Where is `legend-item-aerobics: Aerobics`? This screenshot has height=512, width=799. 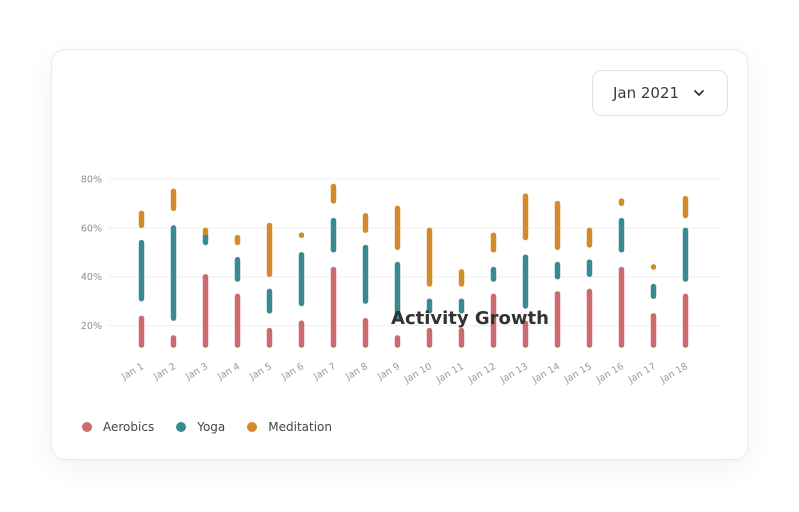
legend-item-aerobics: Aerobics is located at coordinates (118, 427).